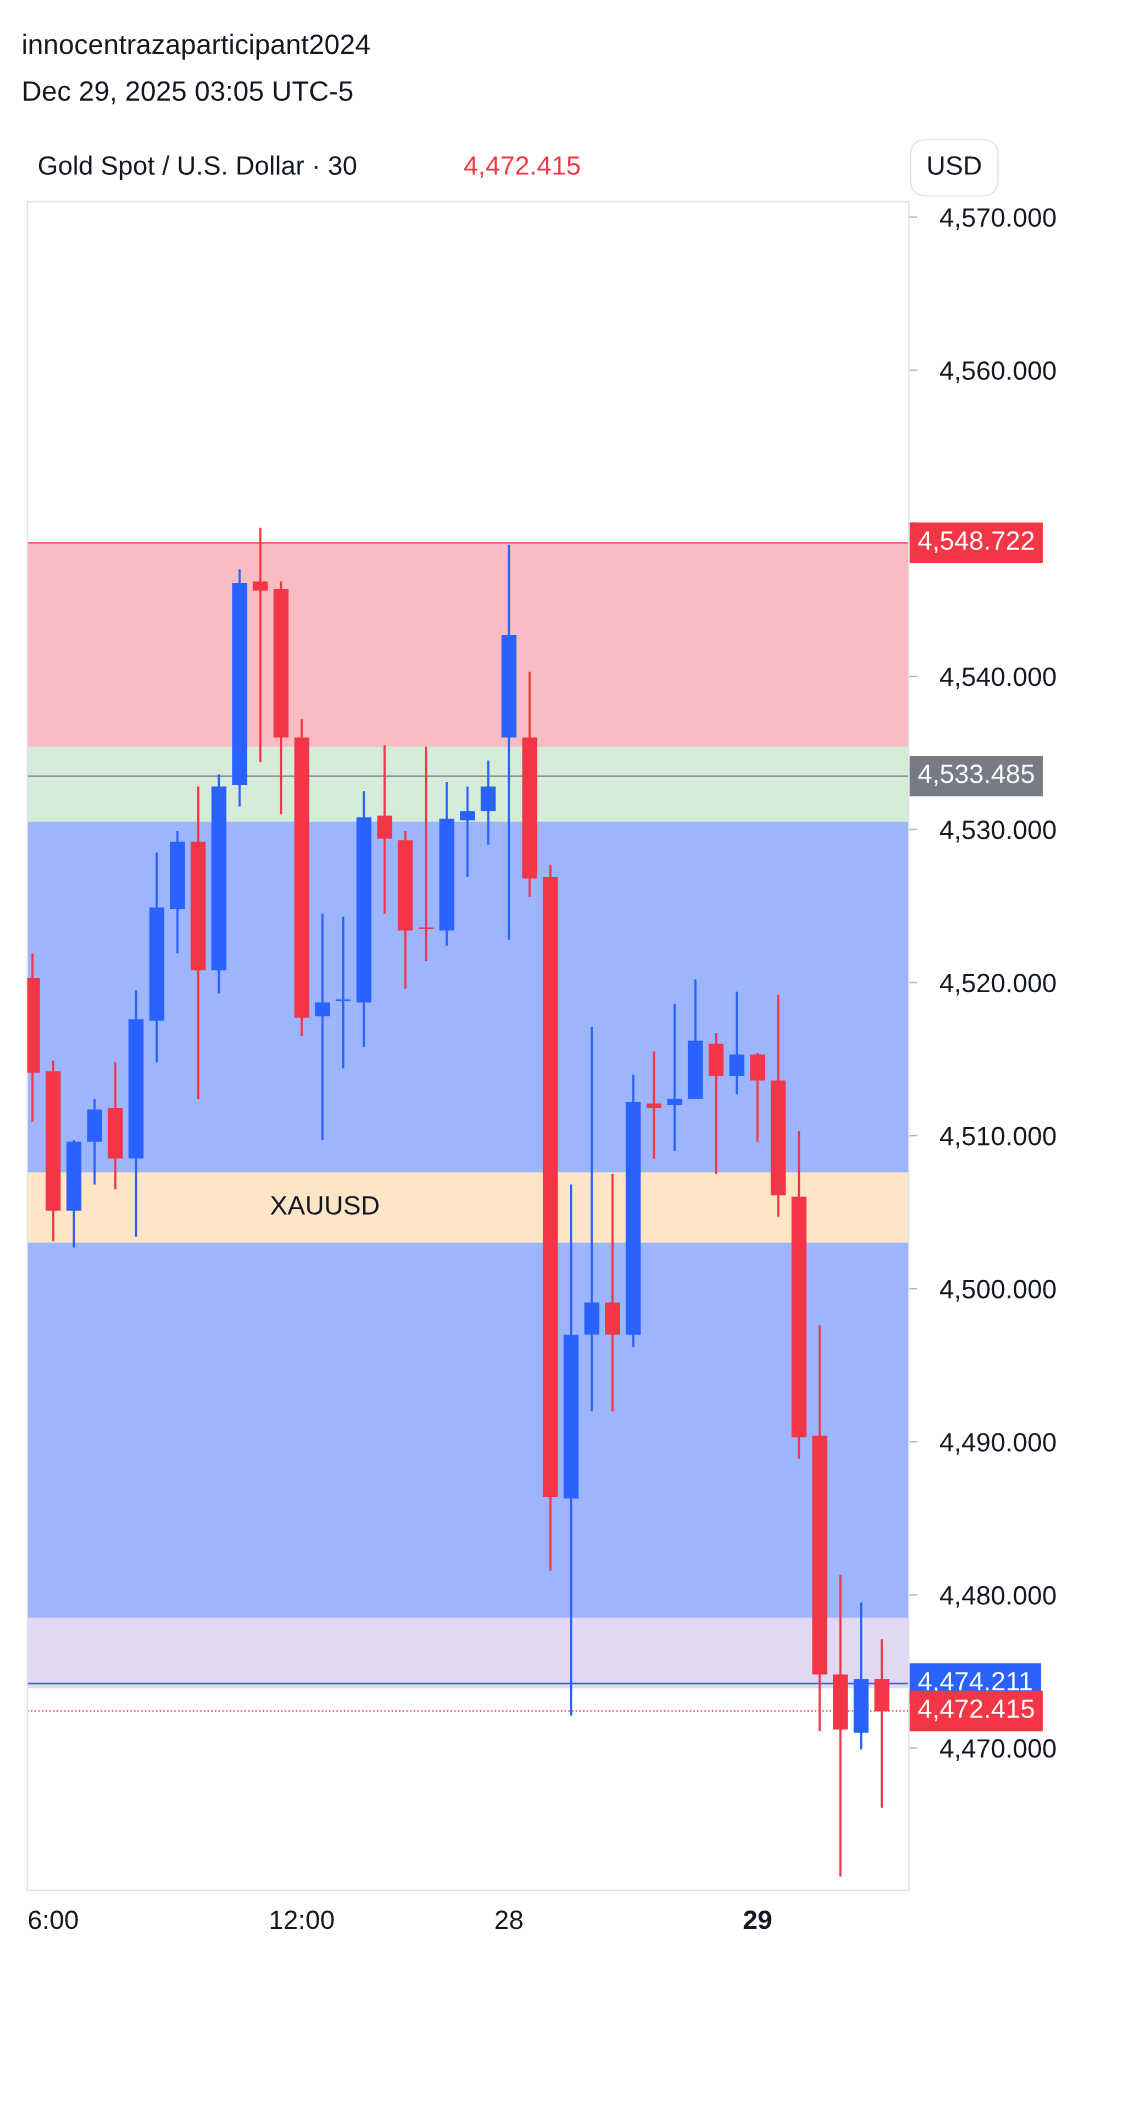  I want to click on x-tick-label: 12:00, so click(302, 1920).